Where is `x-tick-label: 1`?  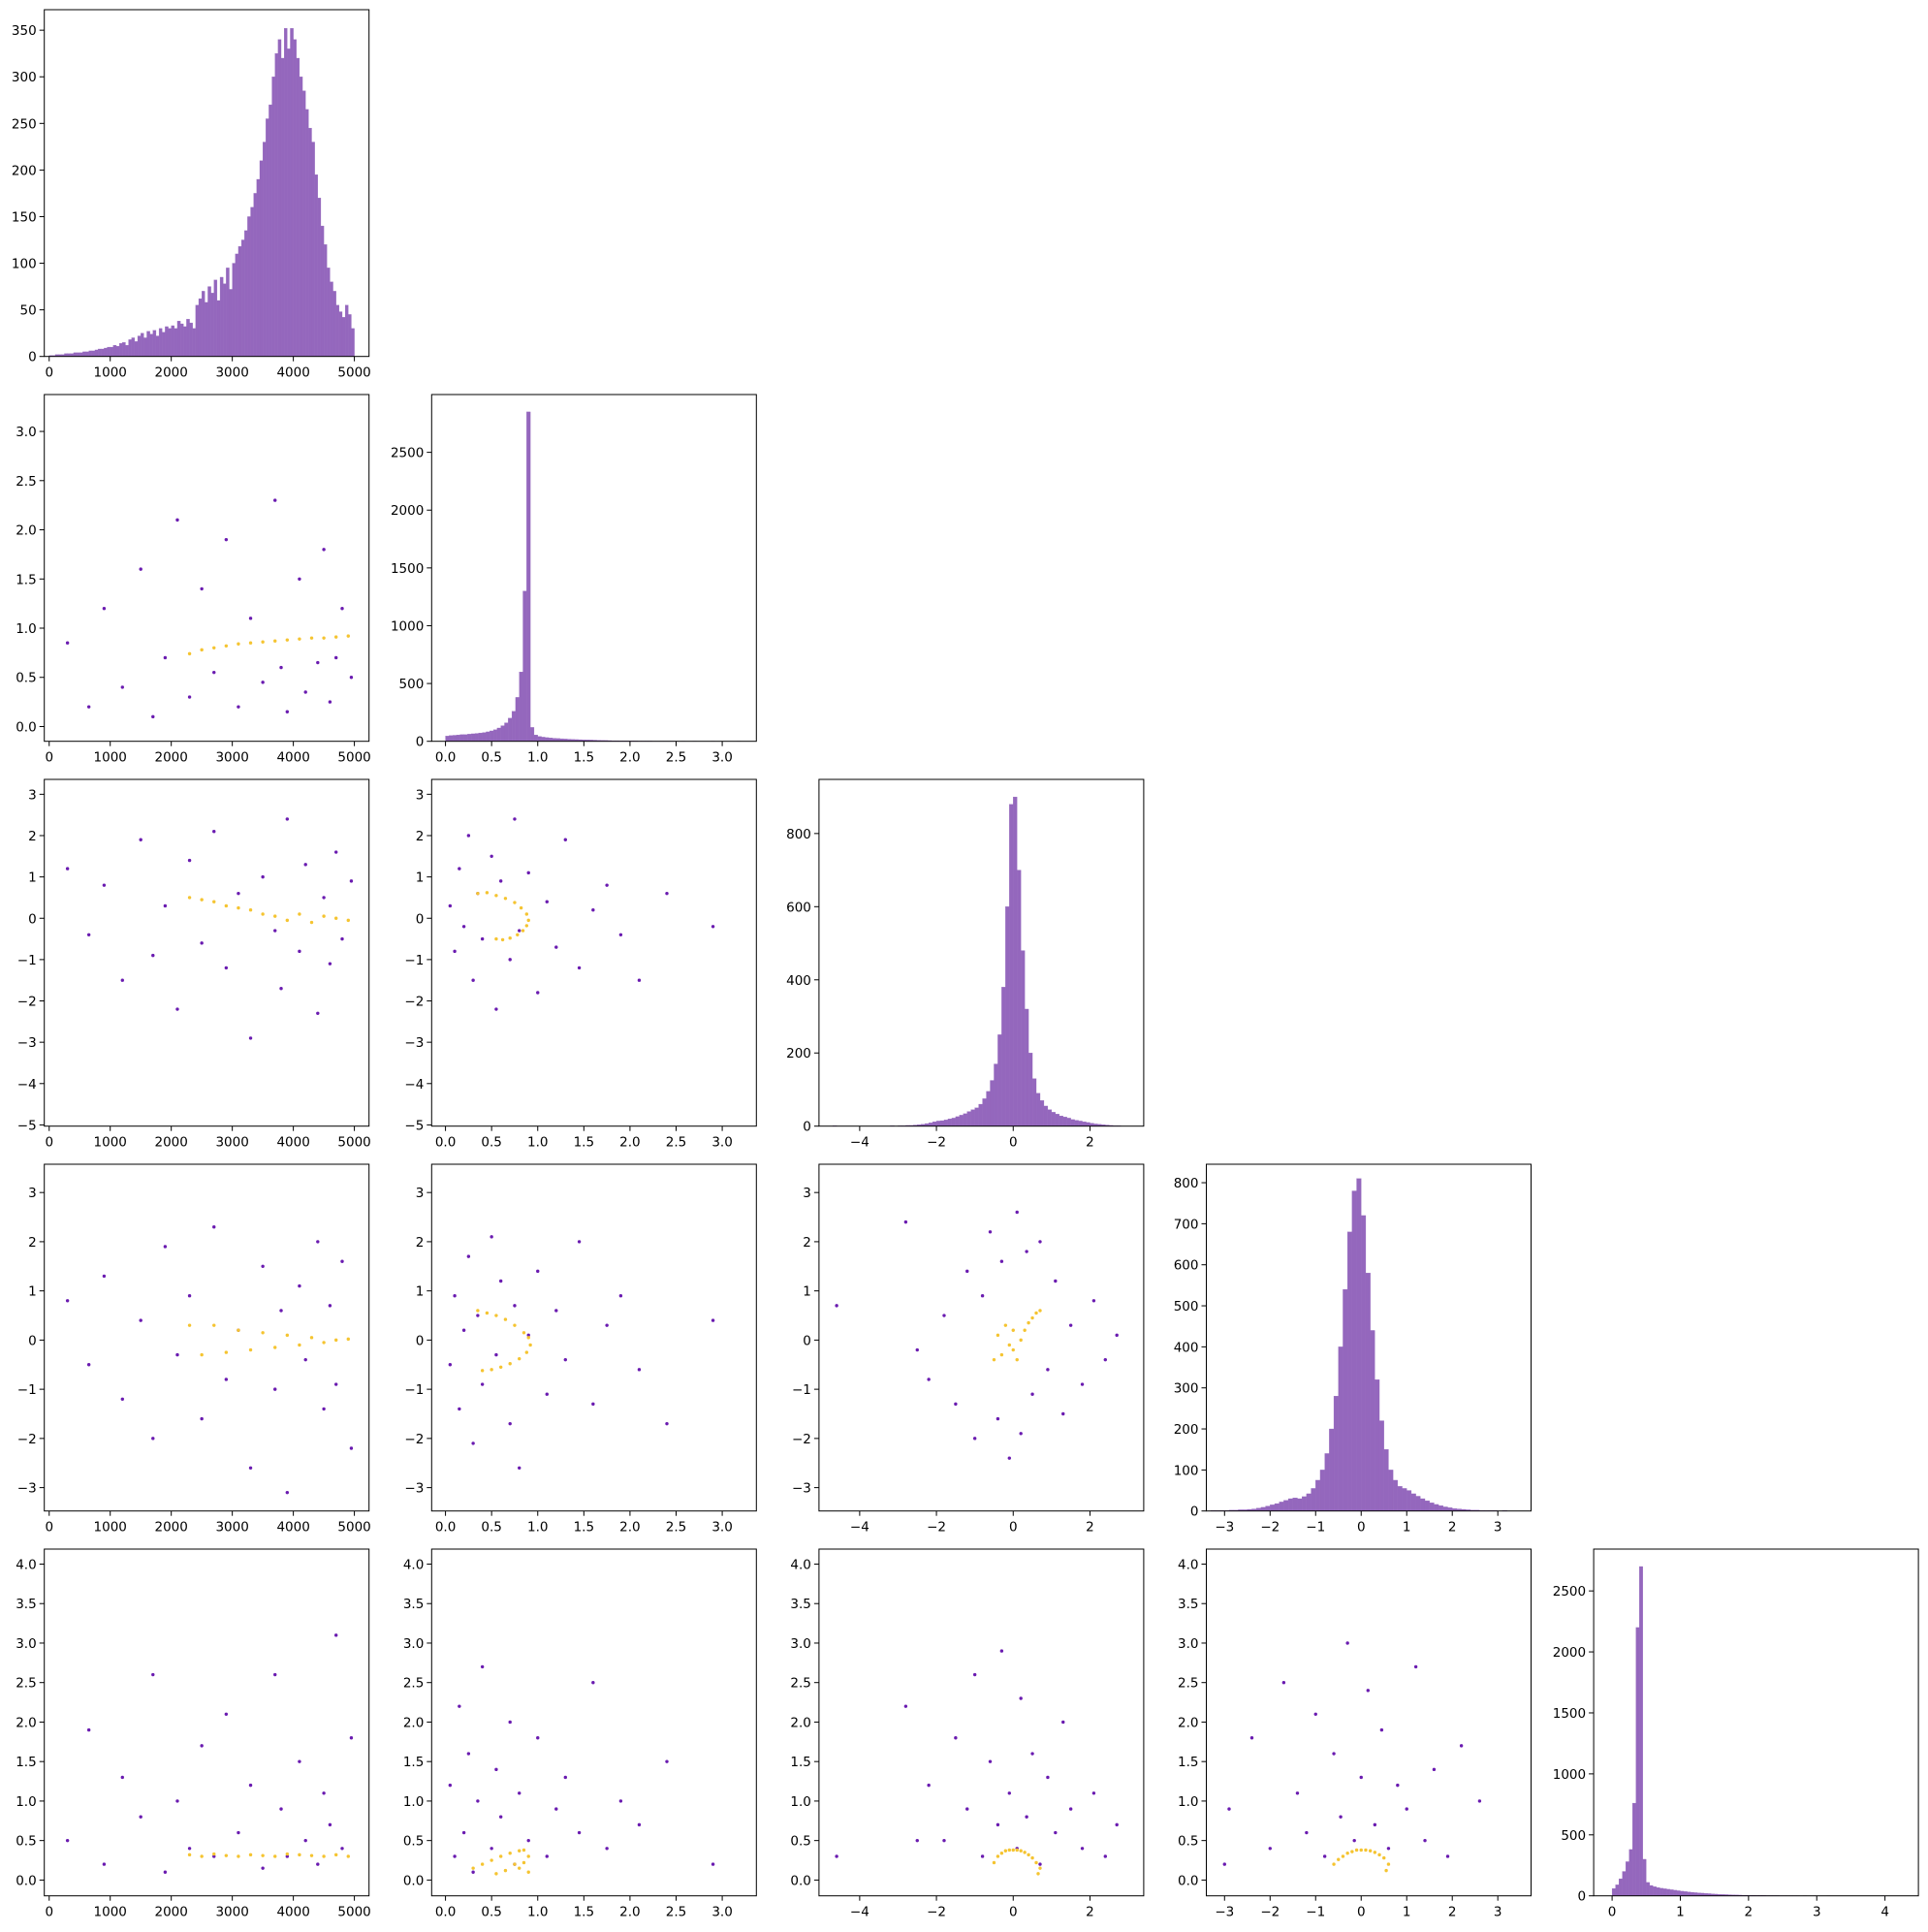 x-tick-label: 1 is located at coordinates (1407, 1912).